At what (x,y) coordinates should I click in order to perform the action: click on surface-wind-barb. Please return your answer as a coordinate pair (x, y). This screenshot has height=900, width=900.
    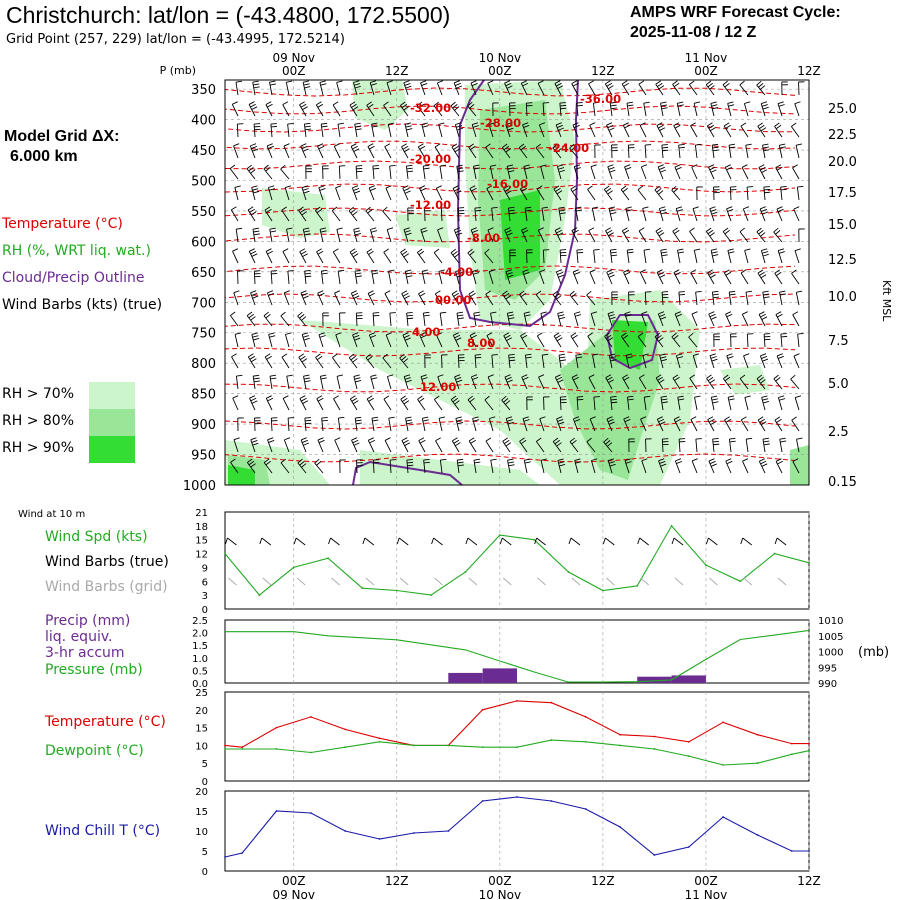
    Looking at the image, I should click on (644, 541).